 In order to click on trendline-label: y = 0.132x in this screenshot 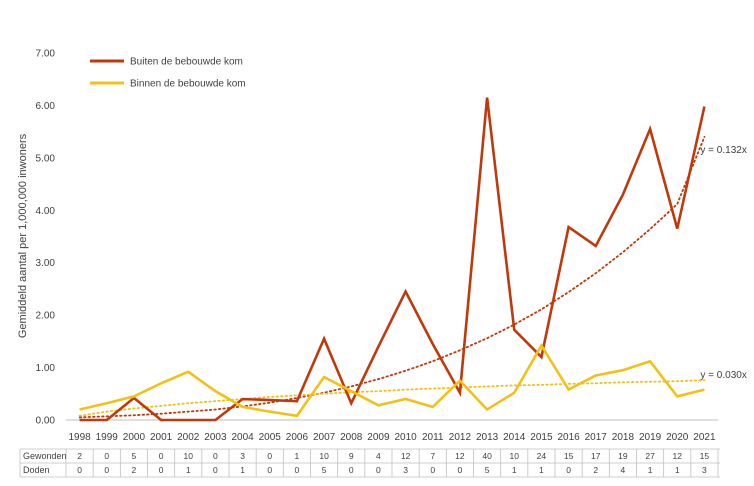, I will do `click(723, 150)`.